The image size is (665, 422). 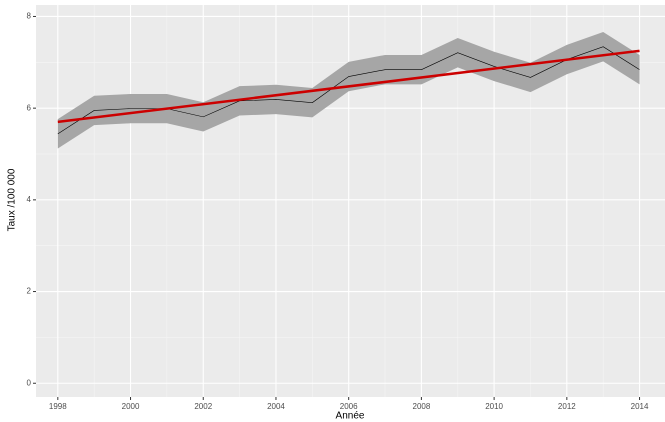 What do you see at coordinates (567, 406) in the screenshot?
I see `x-tick-label: 2012` at bounding box center [567, 406].